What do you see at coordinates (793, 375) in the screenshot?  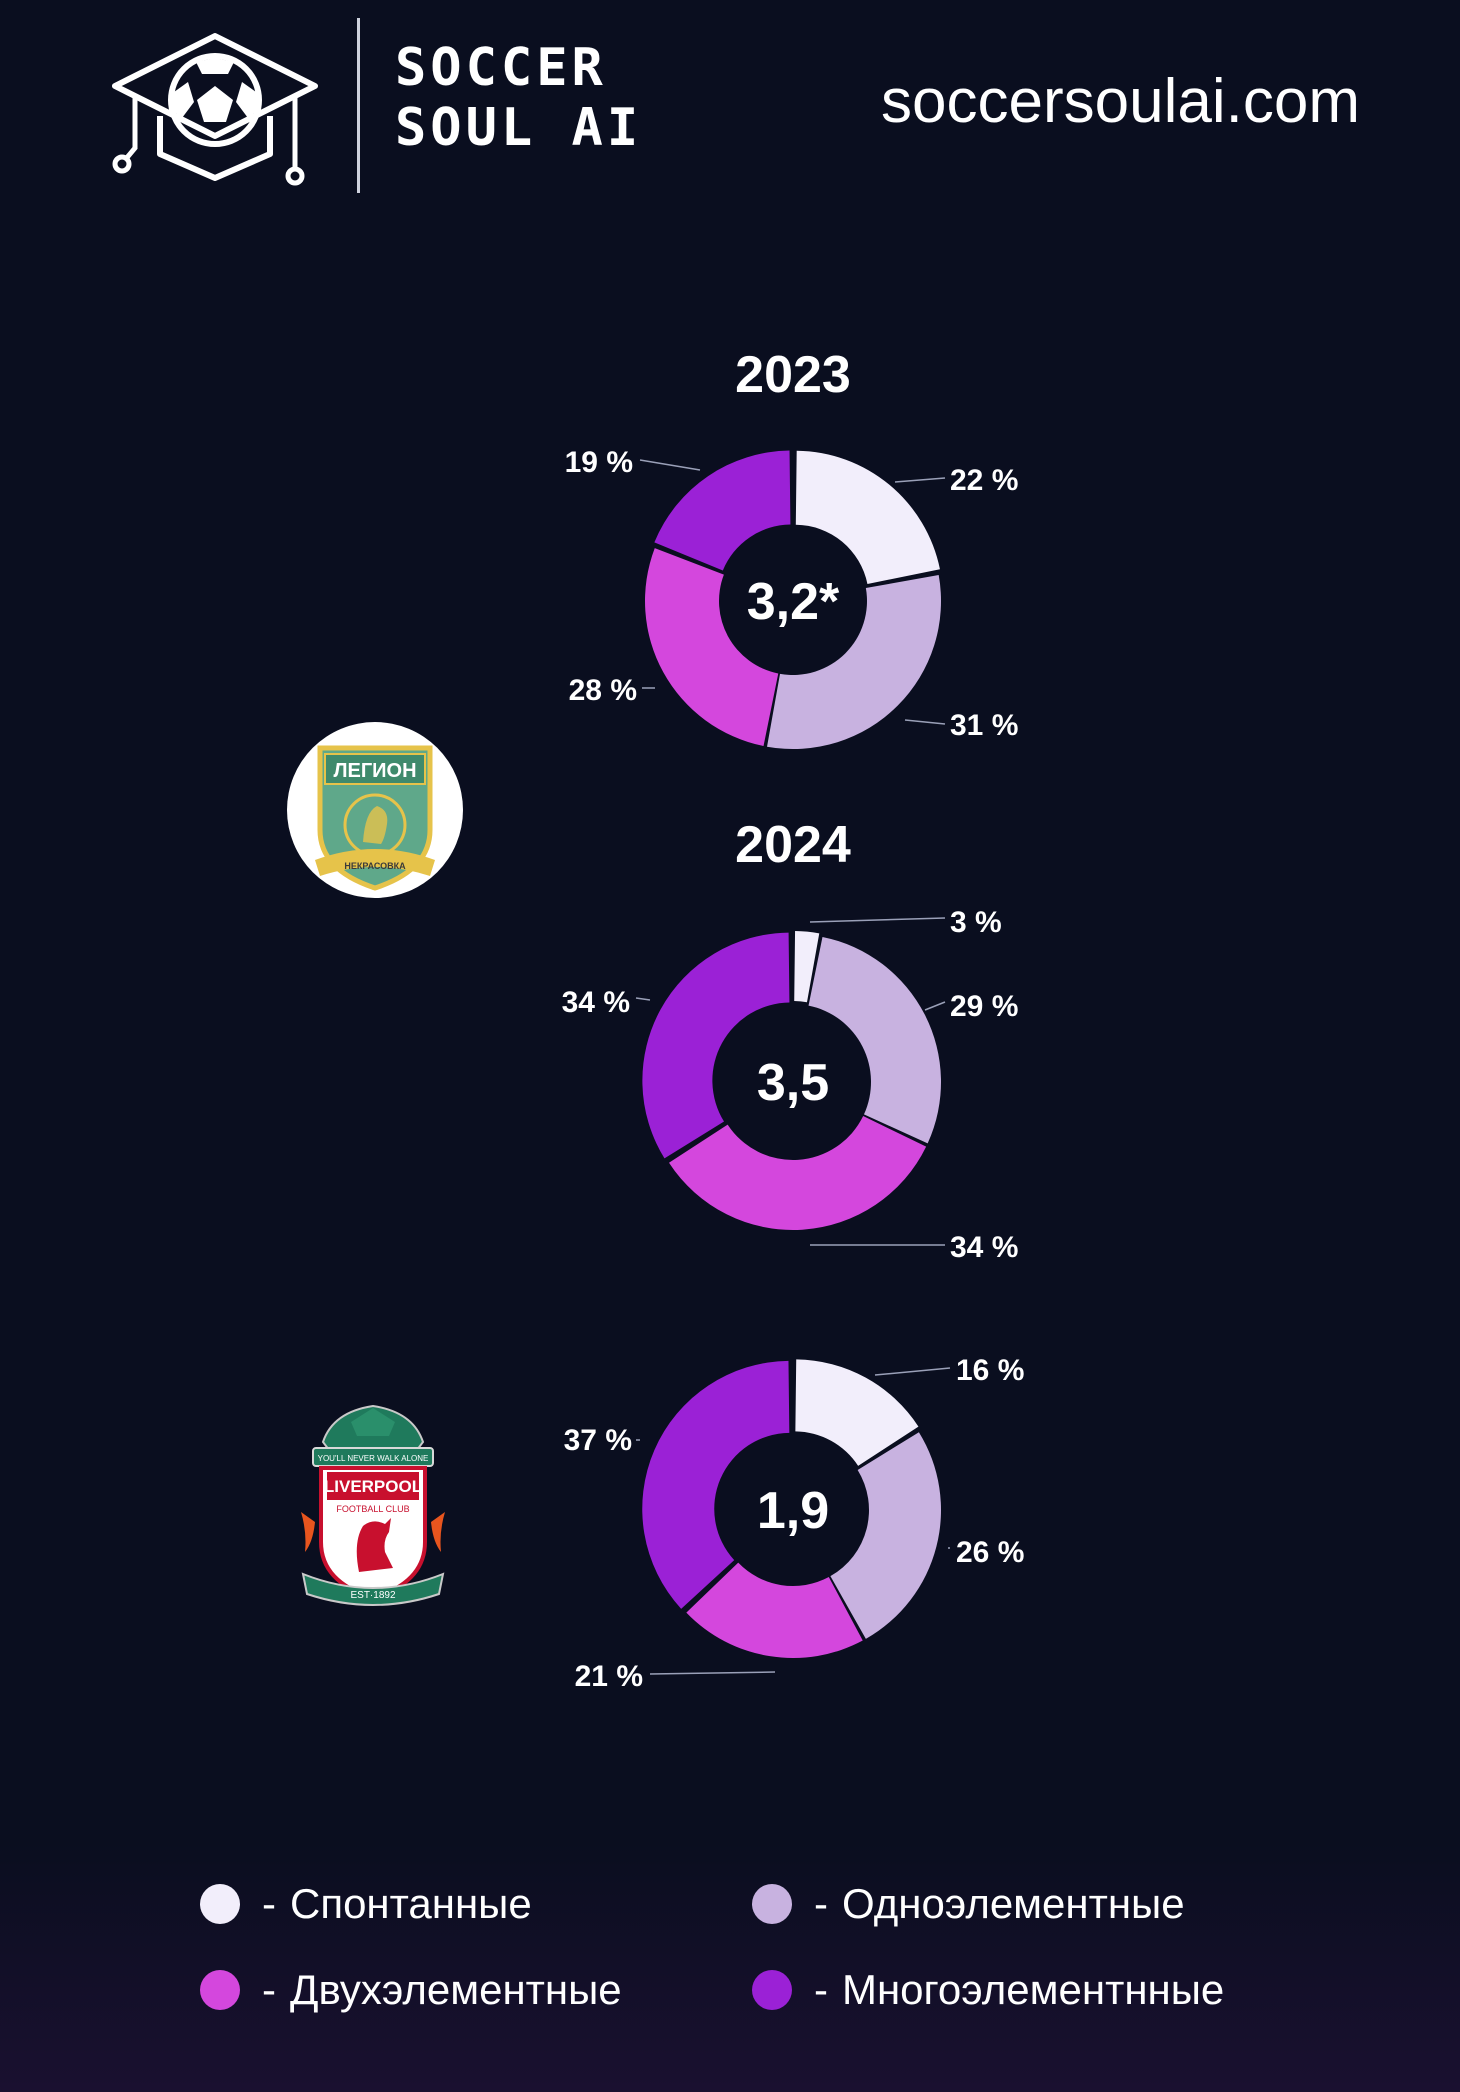 I see `chart-1-title: 2023` at bounding box center [793, 375].